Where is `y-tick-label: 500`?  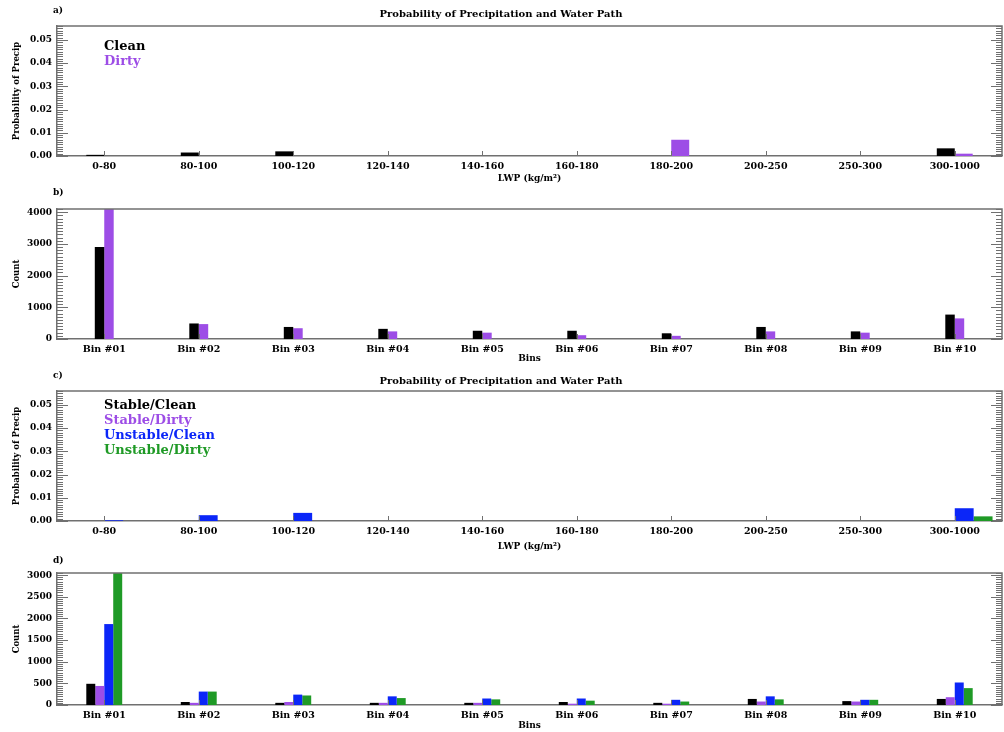
y-tick-label: 500 is located at coordinates (42, 682).